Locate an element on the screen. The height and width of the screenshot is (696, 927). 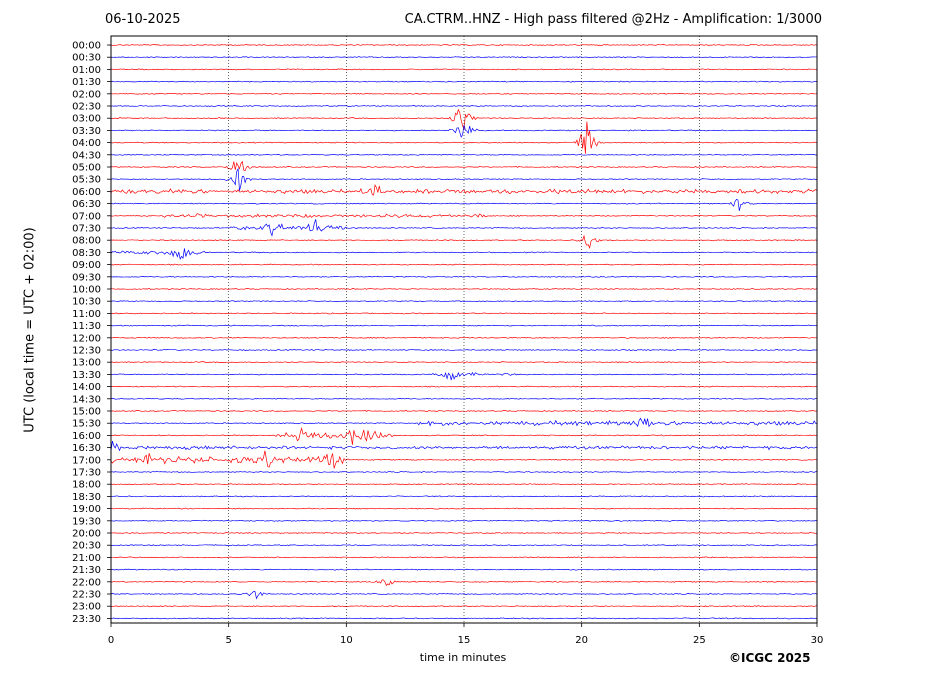
row-label: 09:30 is located at coordinates (86, 277).